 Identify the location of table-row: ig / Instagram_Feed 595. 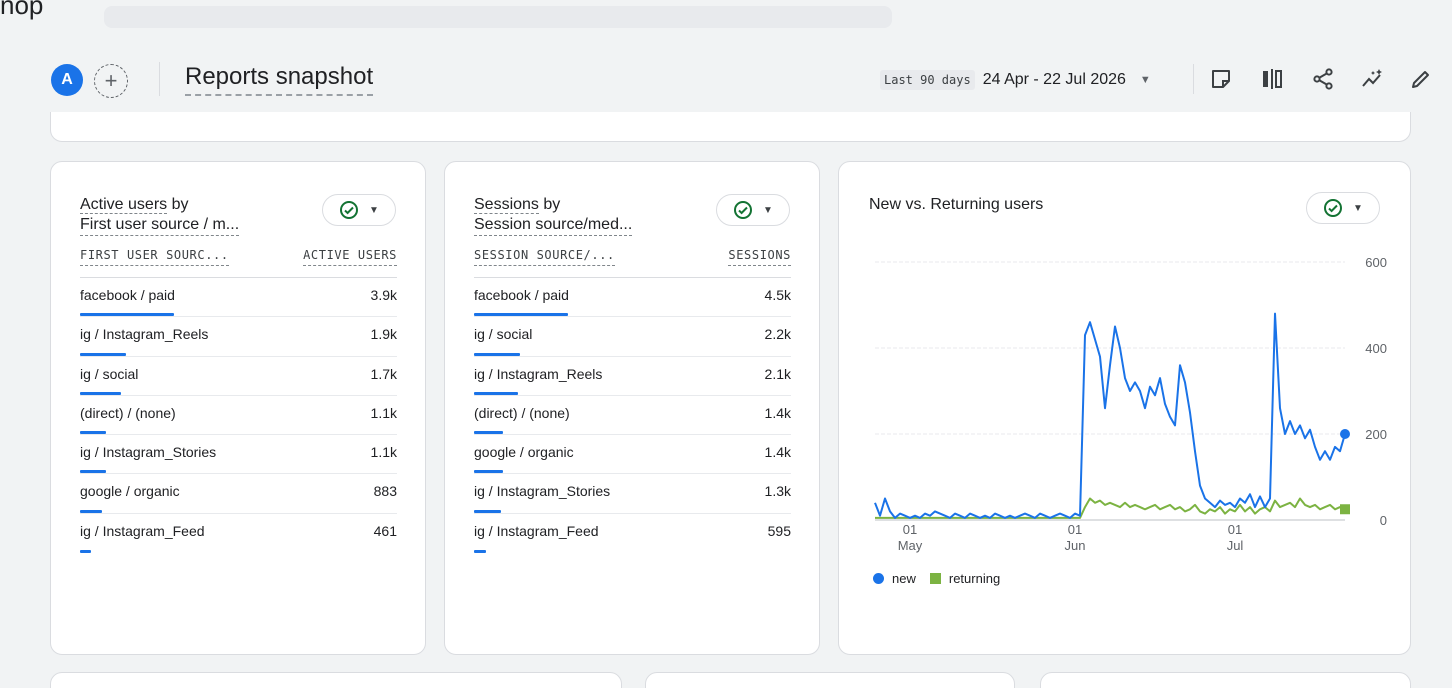
(632, 534).